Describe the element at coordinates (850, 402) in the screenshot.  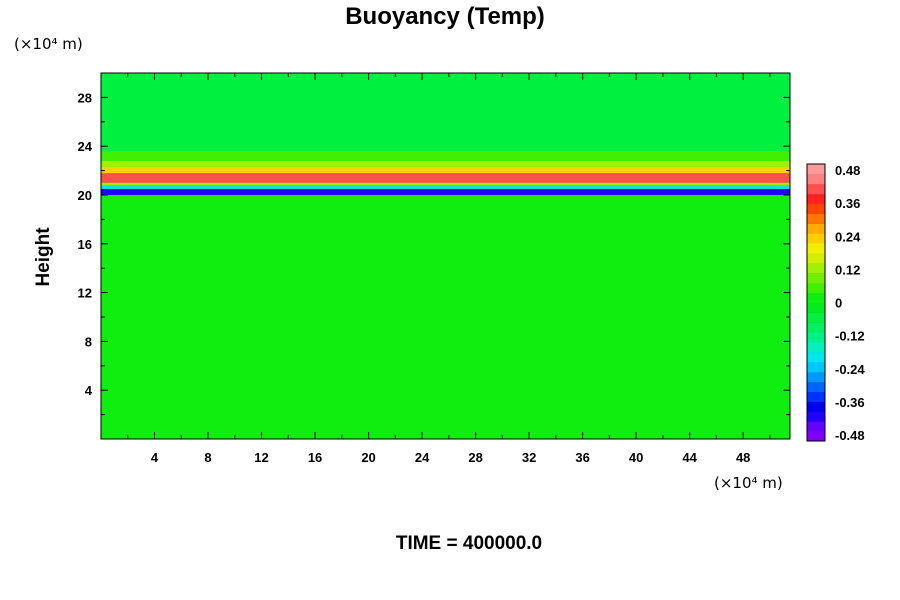
I see `colorbar-label: -0.36` at that location.